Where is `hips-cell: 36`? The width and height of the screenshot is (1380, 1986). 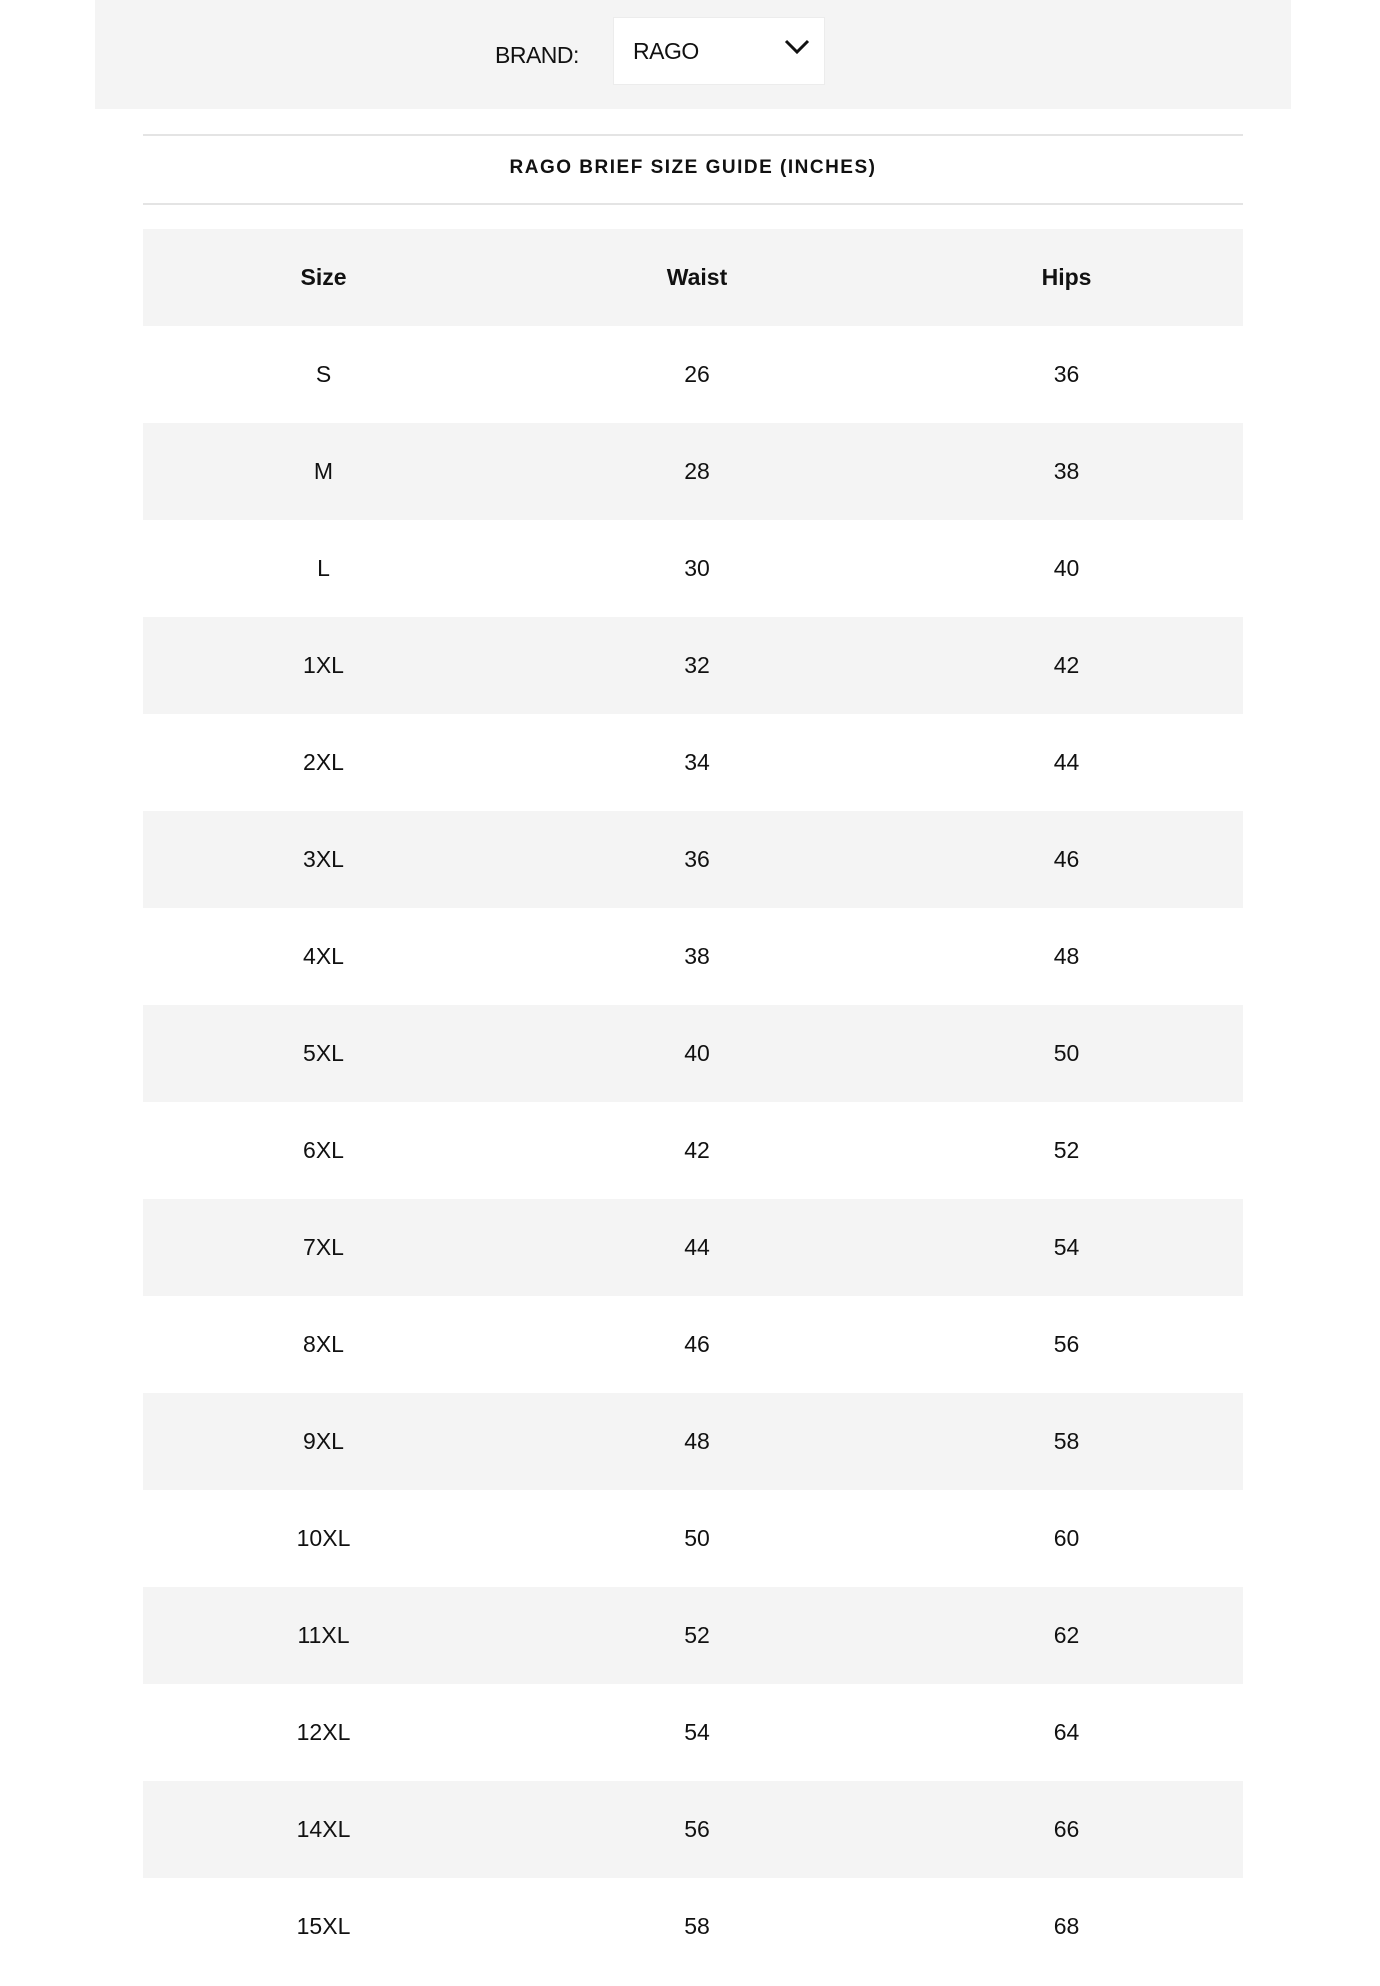
hips-cell: 36 is located at coordinates (1066, 374).